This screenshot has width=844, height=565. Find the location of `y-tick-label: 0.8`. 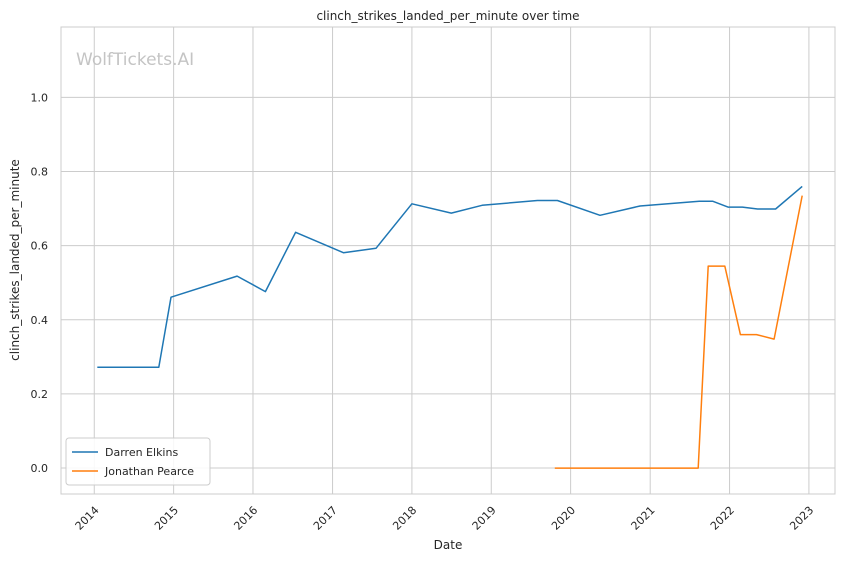

y-tick-label: 0.8 is located at coordinates (40, 172).